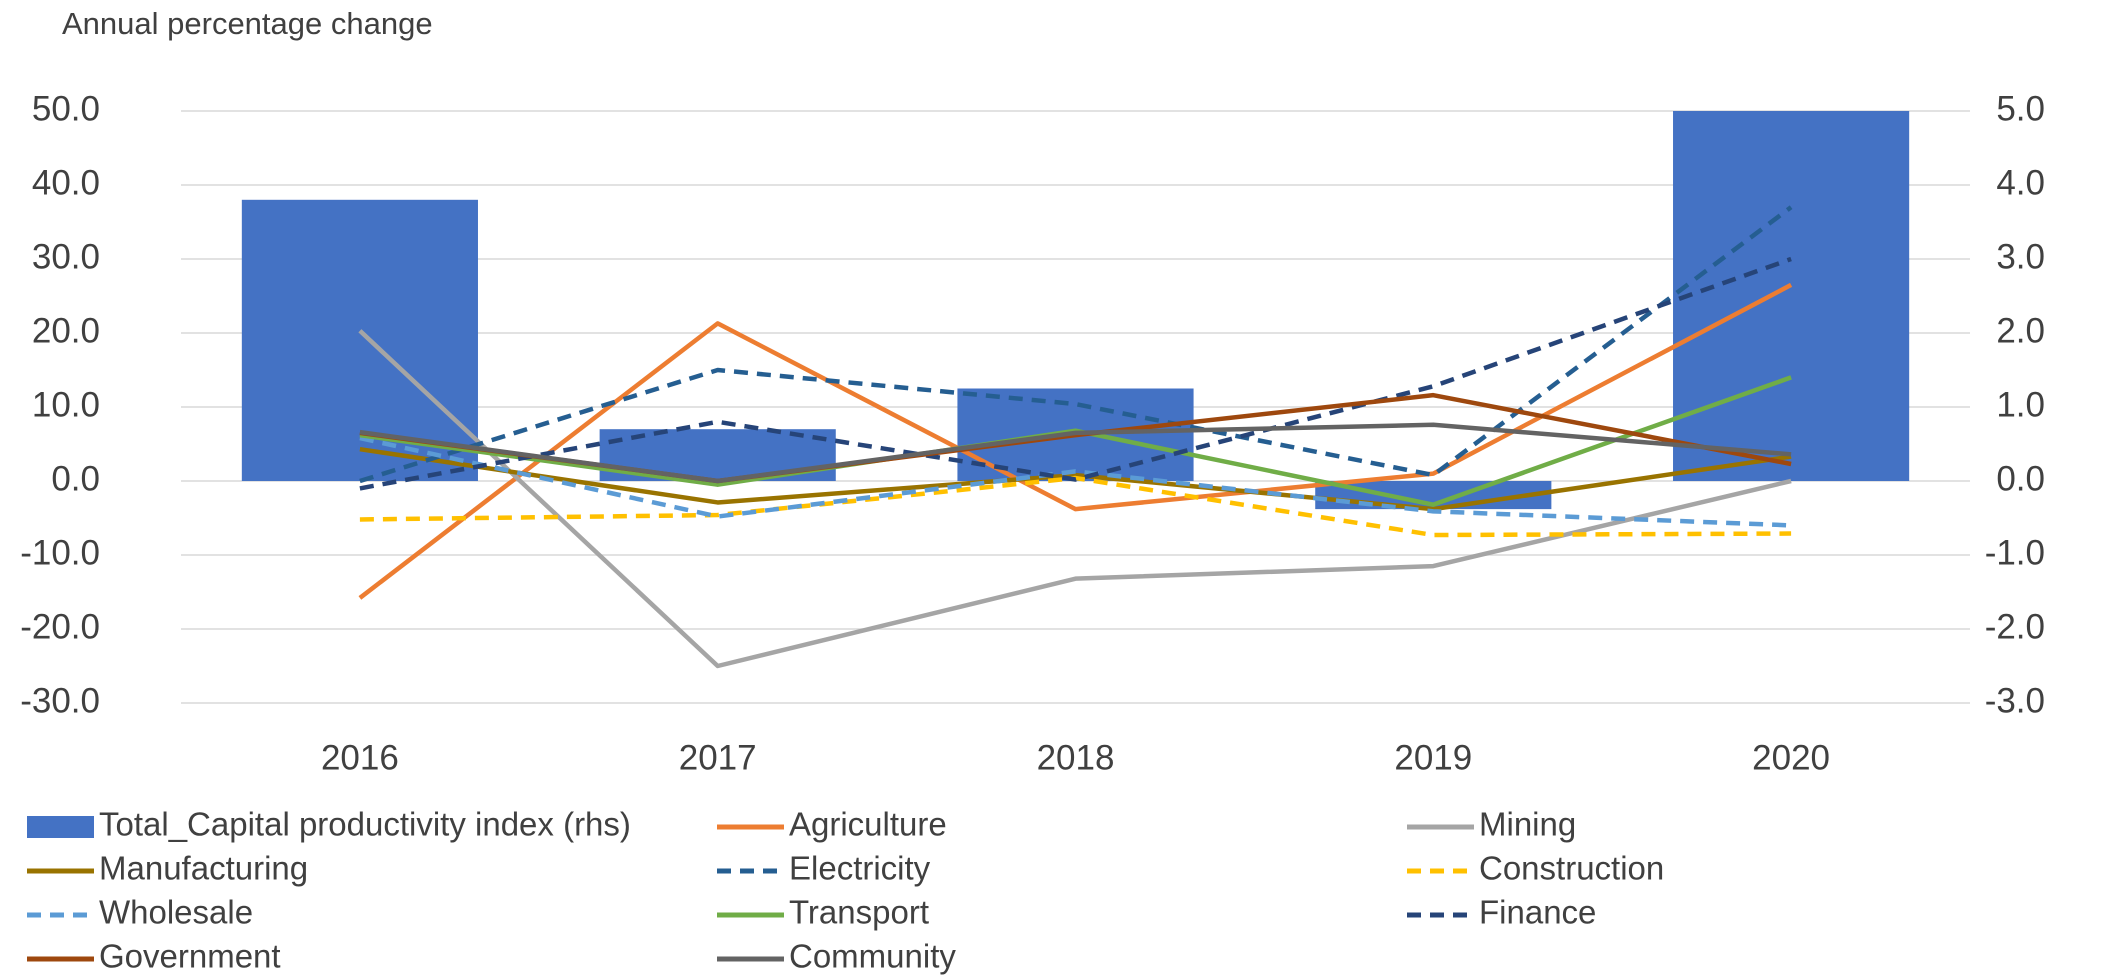 This screenshot has width=2101, height=978. Describe the element at coordinates (66, 330) in the screenshot. I see `y-tick-label: 20.0` at that location.